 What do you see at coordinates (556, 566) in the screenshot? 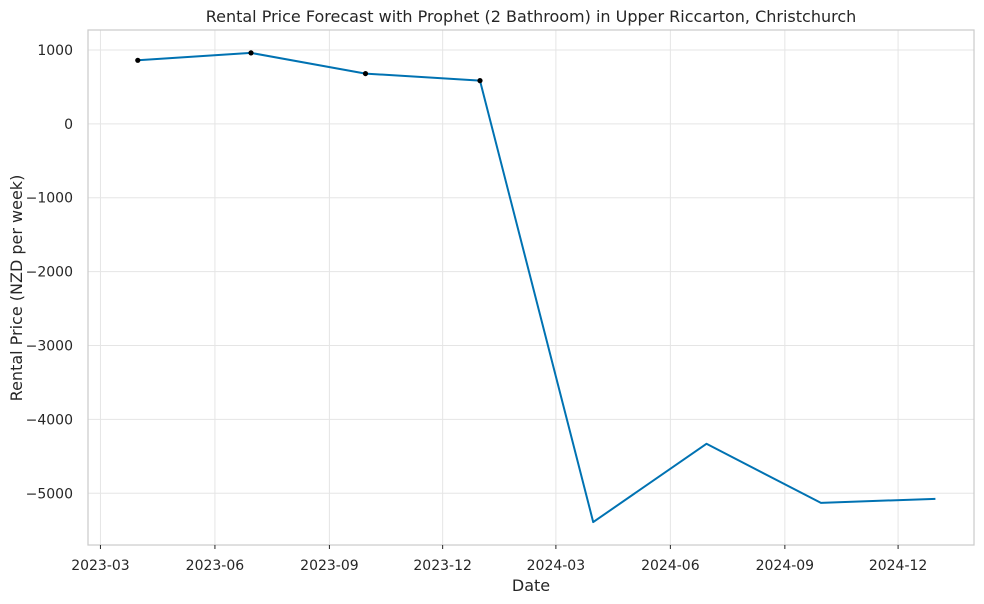
I see `x-tick-label: 2024-03` at bounding box center [556, 566].